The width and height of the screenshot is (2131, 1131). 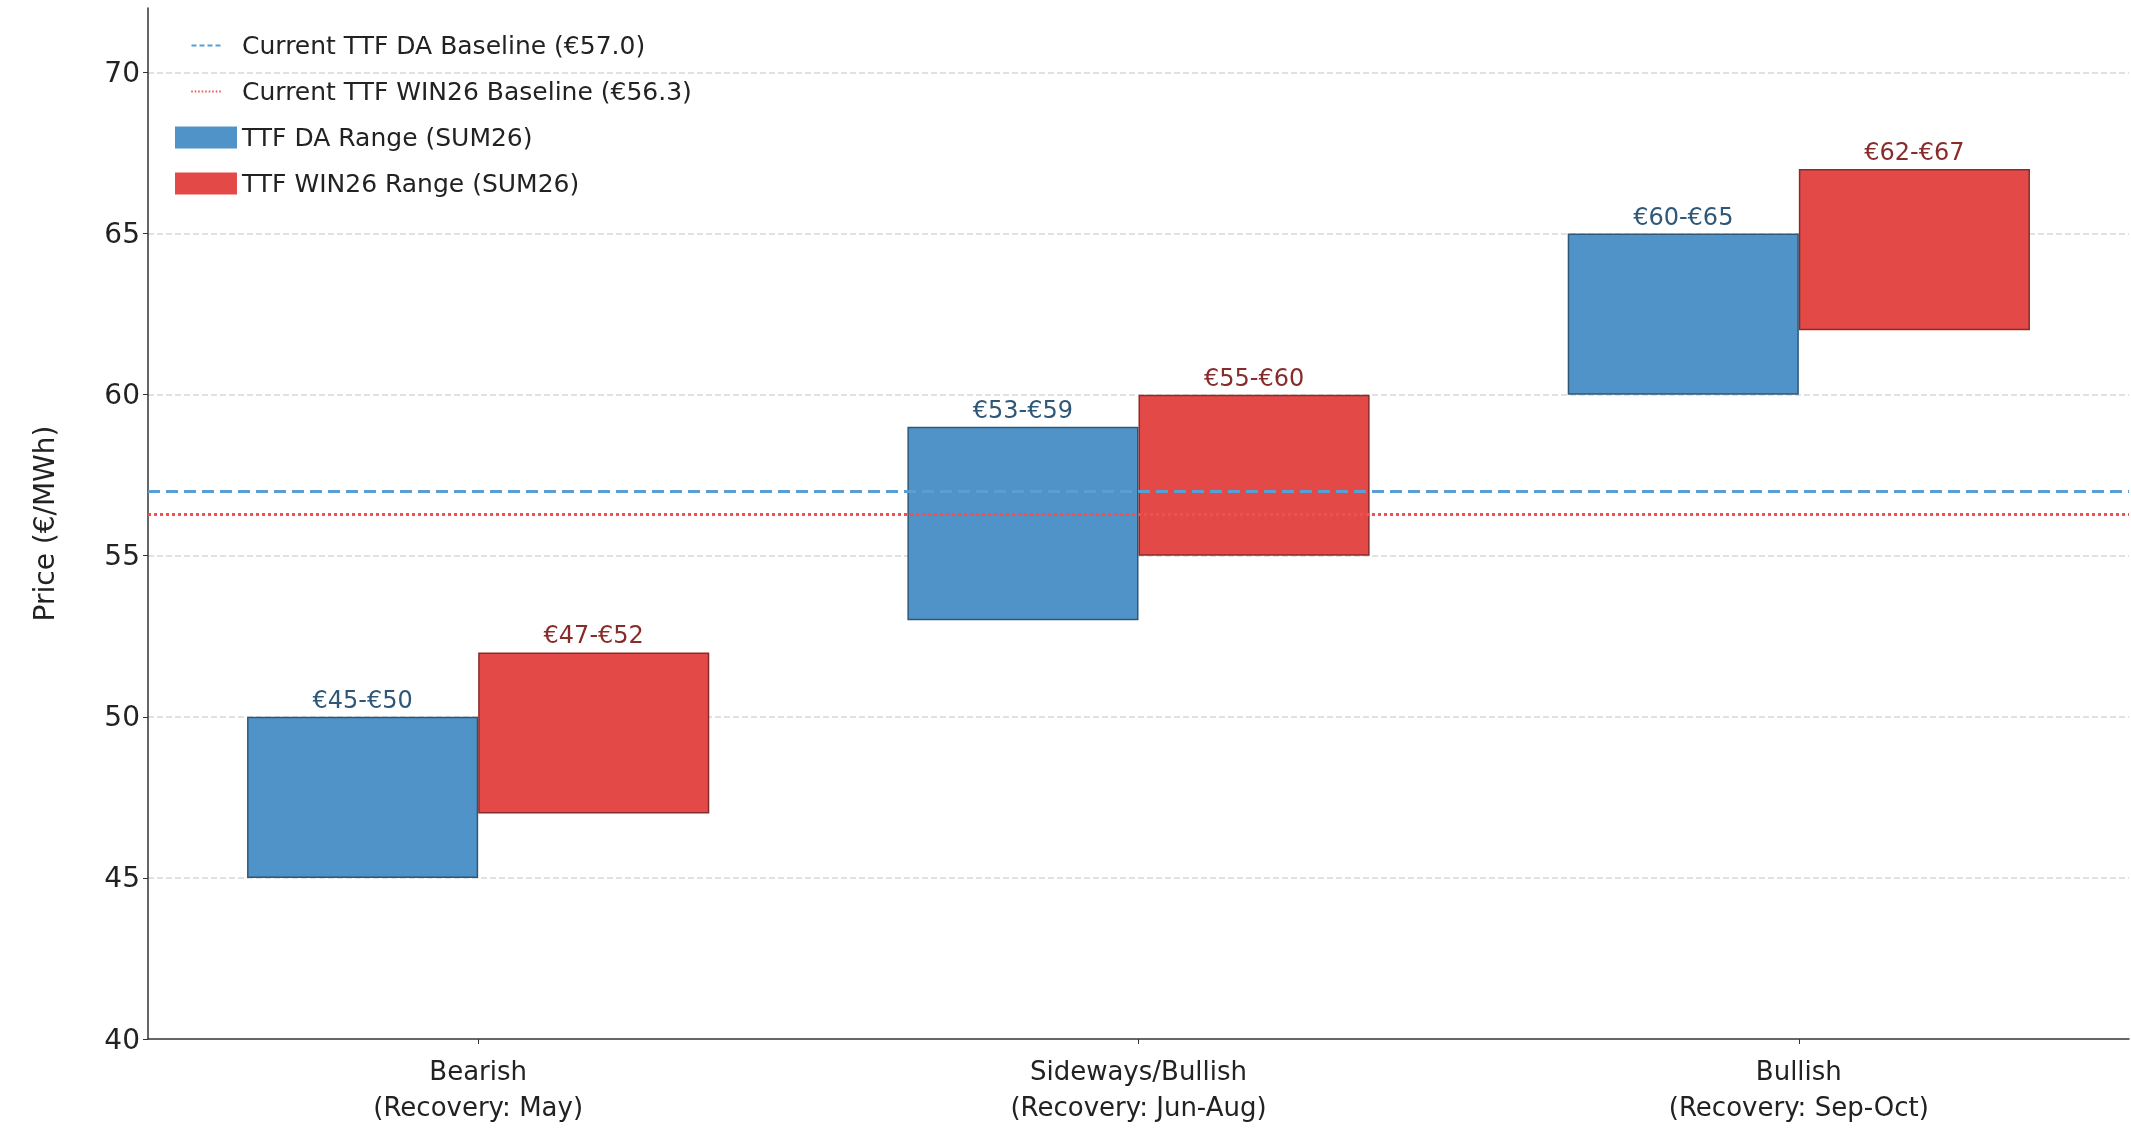 What do you see at coordinates (122, 72) in the screenshot?
I see `y-tick-label: 70` at bounding box center [122, 72].